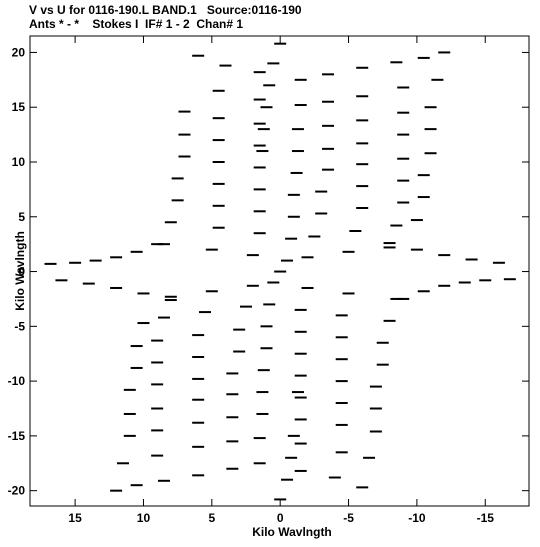  Describe the element at coordinates (348, 518) in the screenshot. I see `x-tick-label: -5` at that location.